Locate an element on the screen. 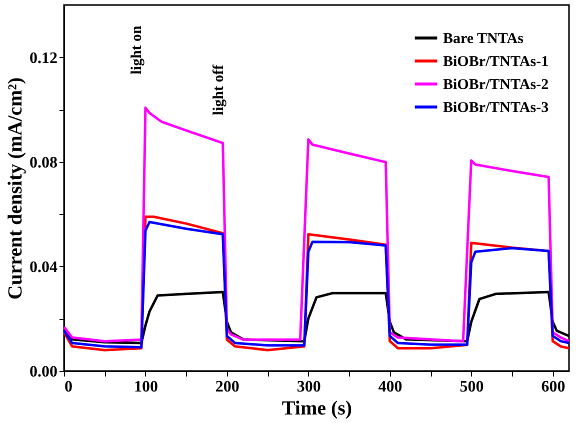 This screenshot has width=576, height=423. legend-label: BiOBr/TNTAs-1 is located at coordinates (496, 62).